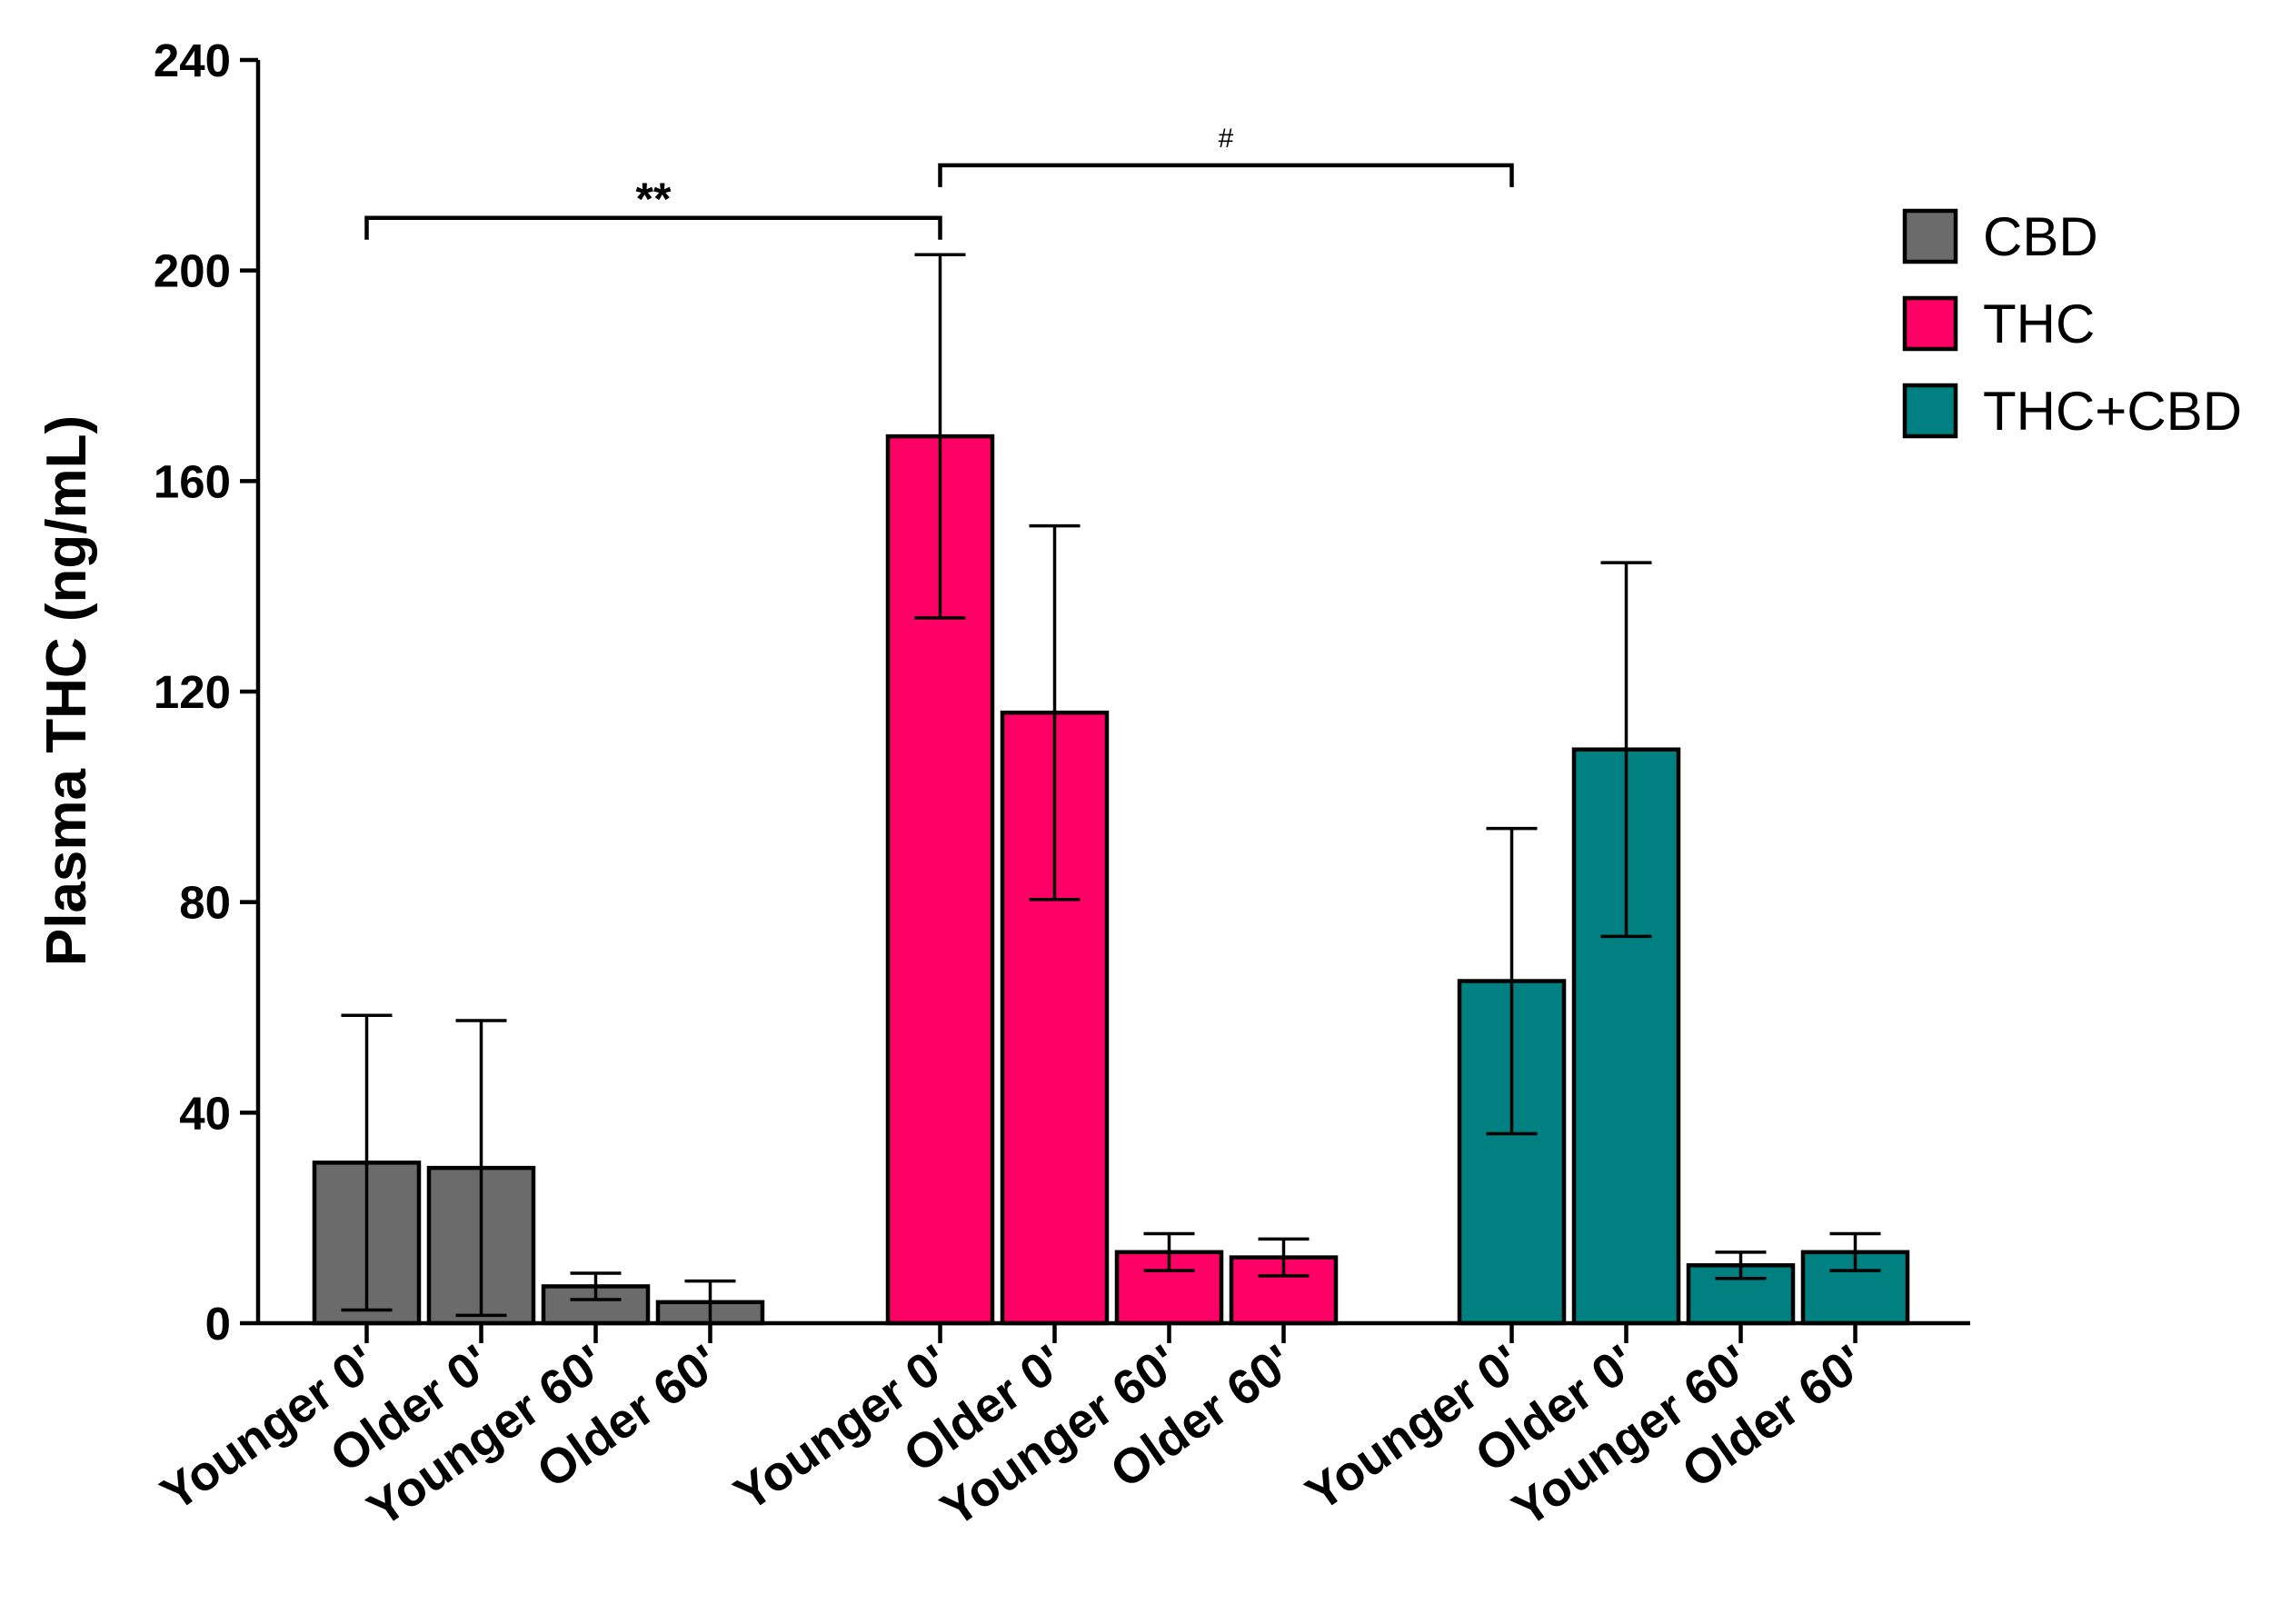  I want to click on legend-label: THC, so click(2039, 324).